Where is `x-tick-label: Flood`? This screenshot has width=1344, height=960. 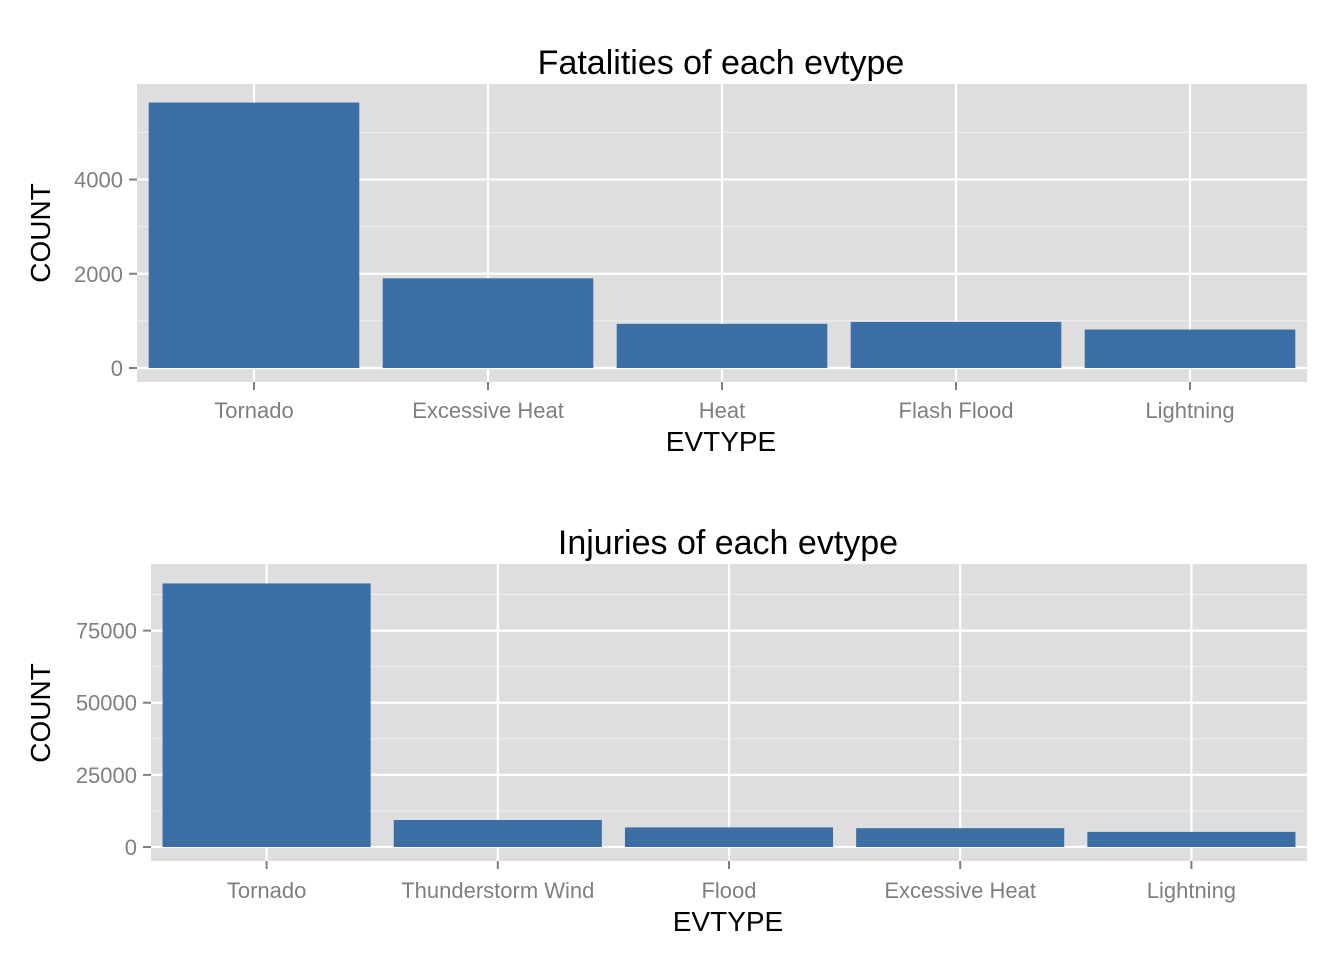
x-tick-label: Flood is located at coordinates (728, 890).